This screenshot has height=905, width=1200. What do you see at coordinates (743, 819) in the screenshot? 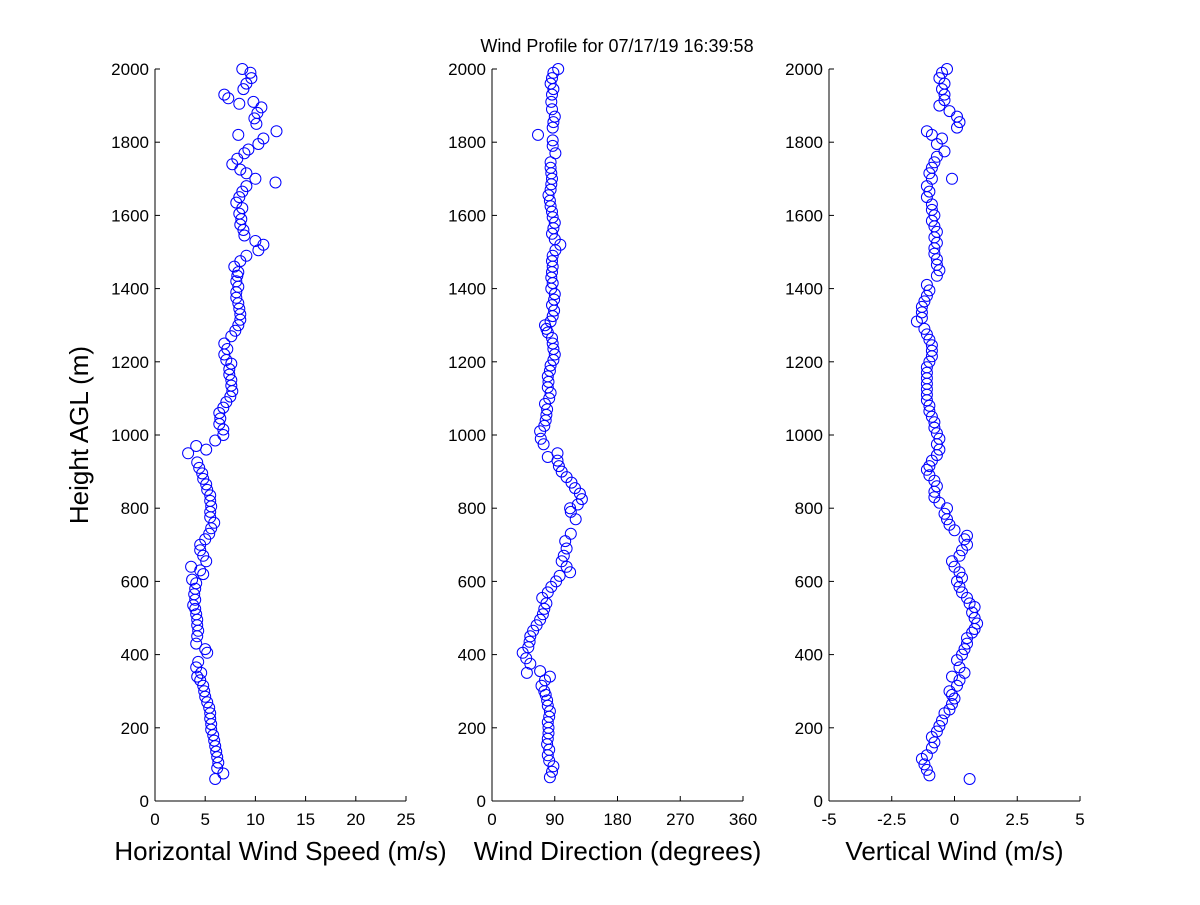
I see `x-tick-label: 360` at bounding box center [743, 819].